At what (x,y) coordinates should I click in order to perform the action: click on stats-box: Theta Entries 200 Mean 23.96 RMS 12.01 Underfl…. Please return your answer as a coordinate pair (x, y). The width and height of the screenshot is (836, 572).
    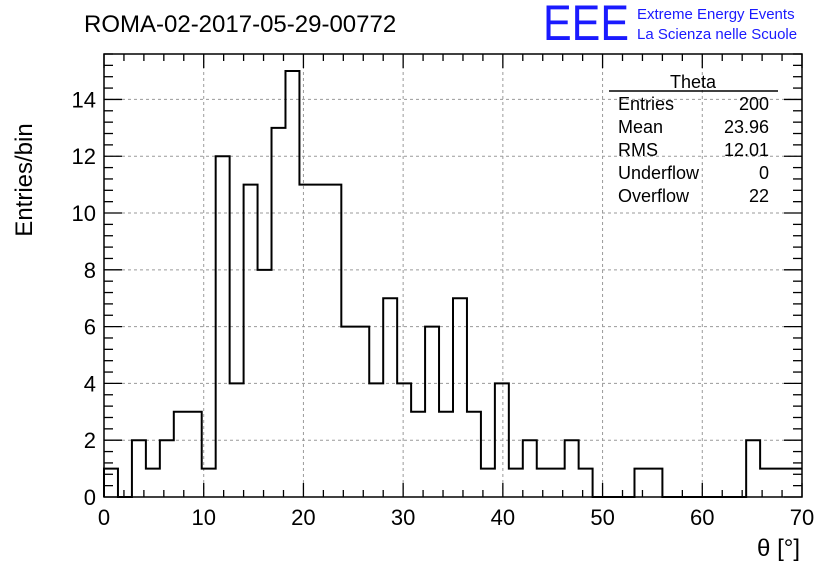
    Looking at the image, I should click on (693, 139).